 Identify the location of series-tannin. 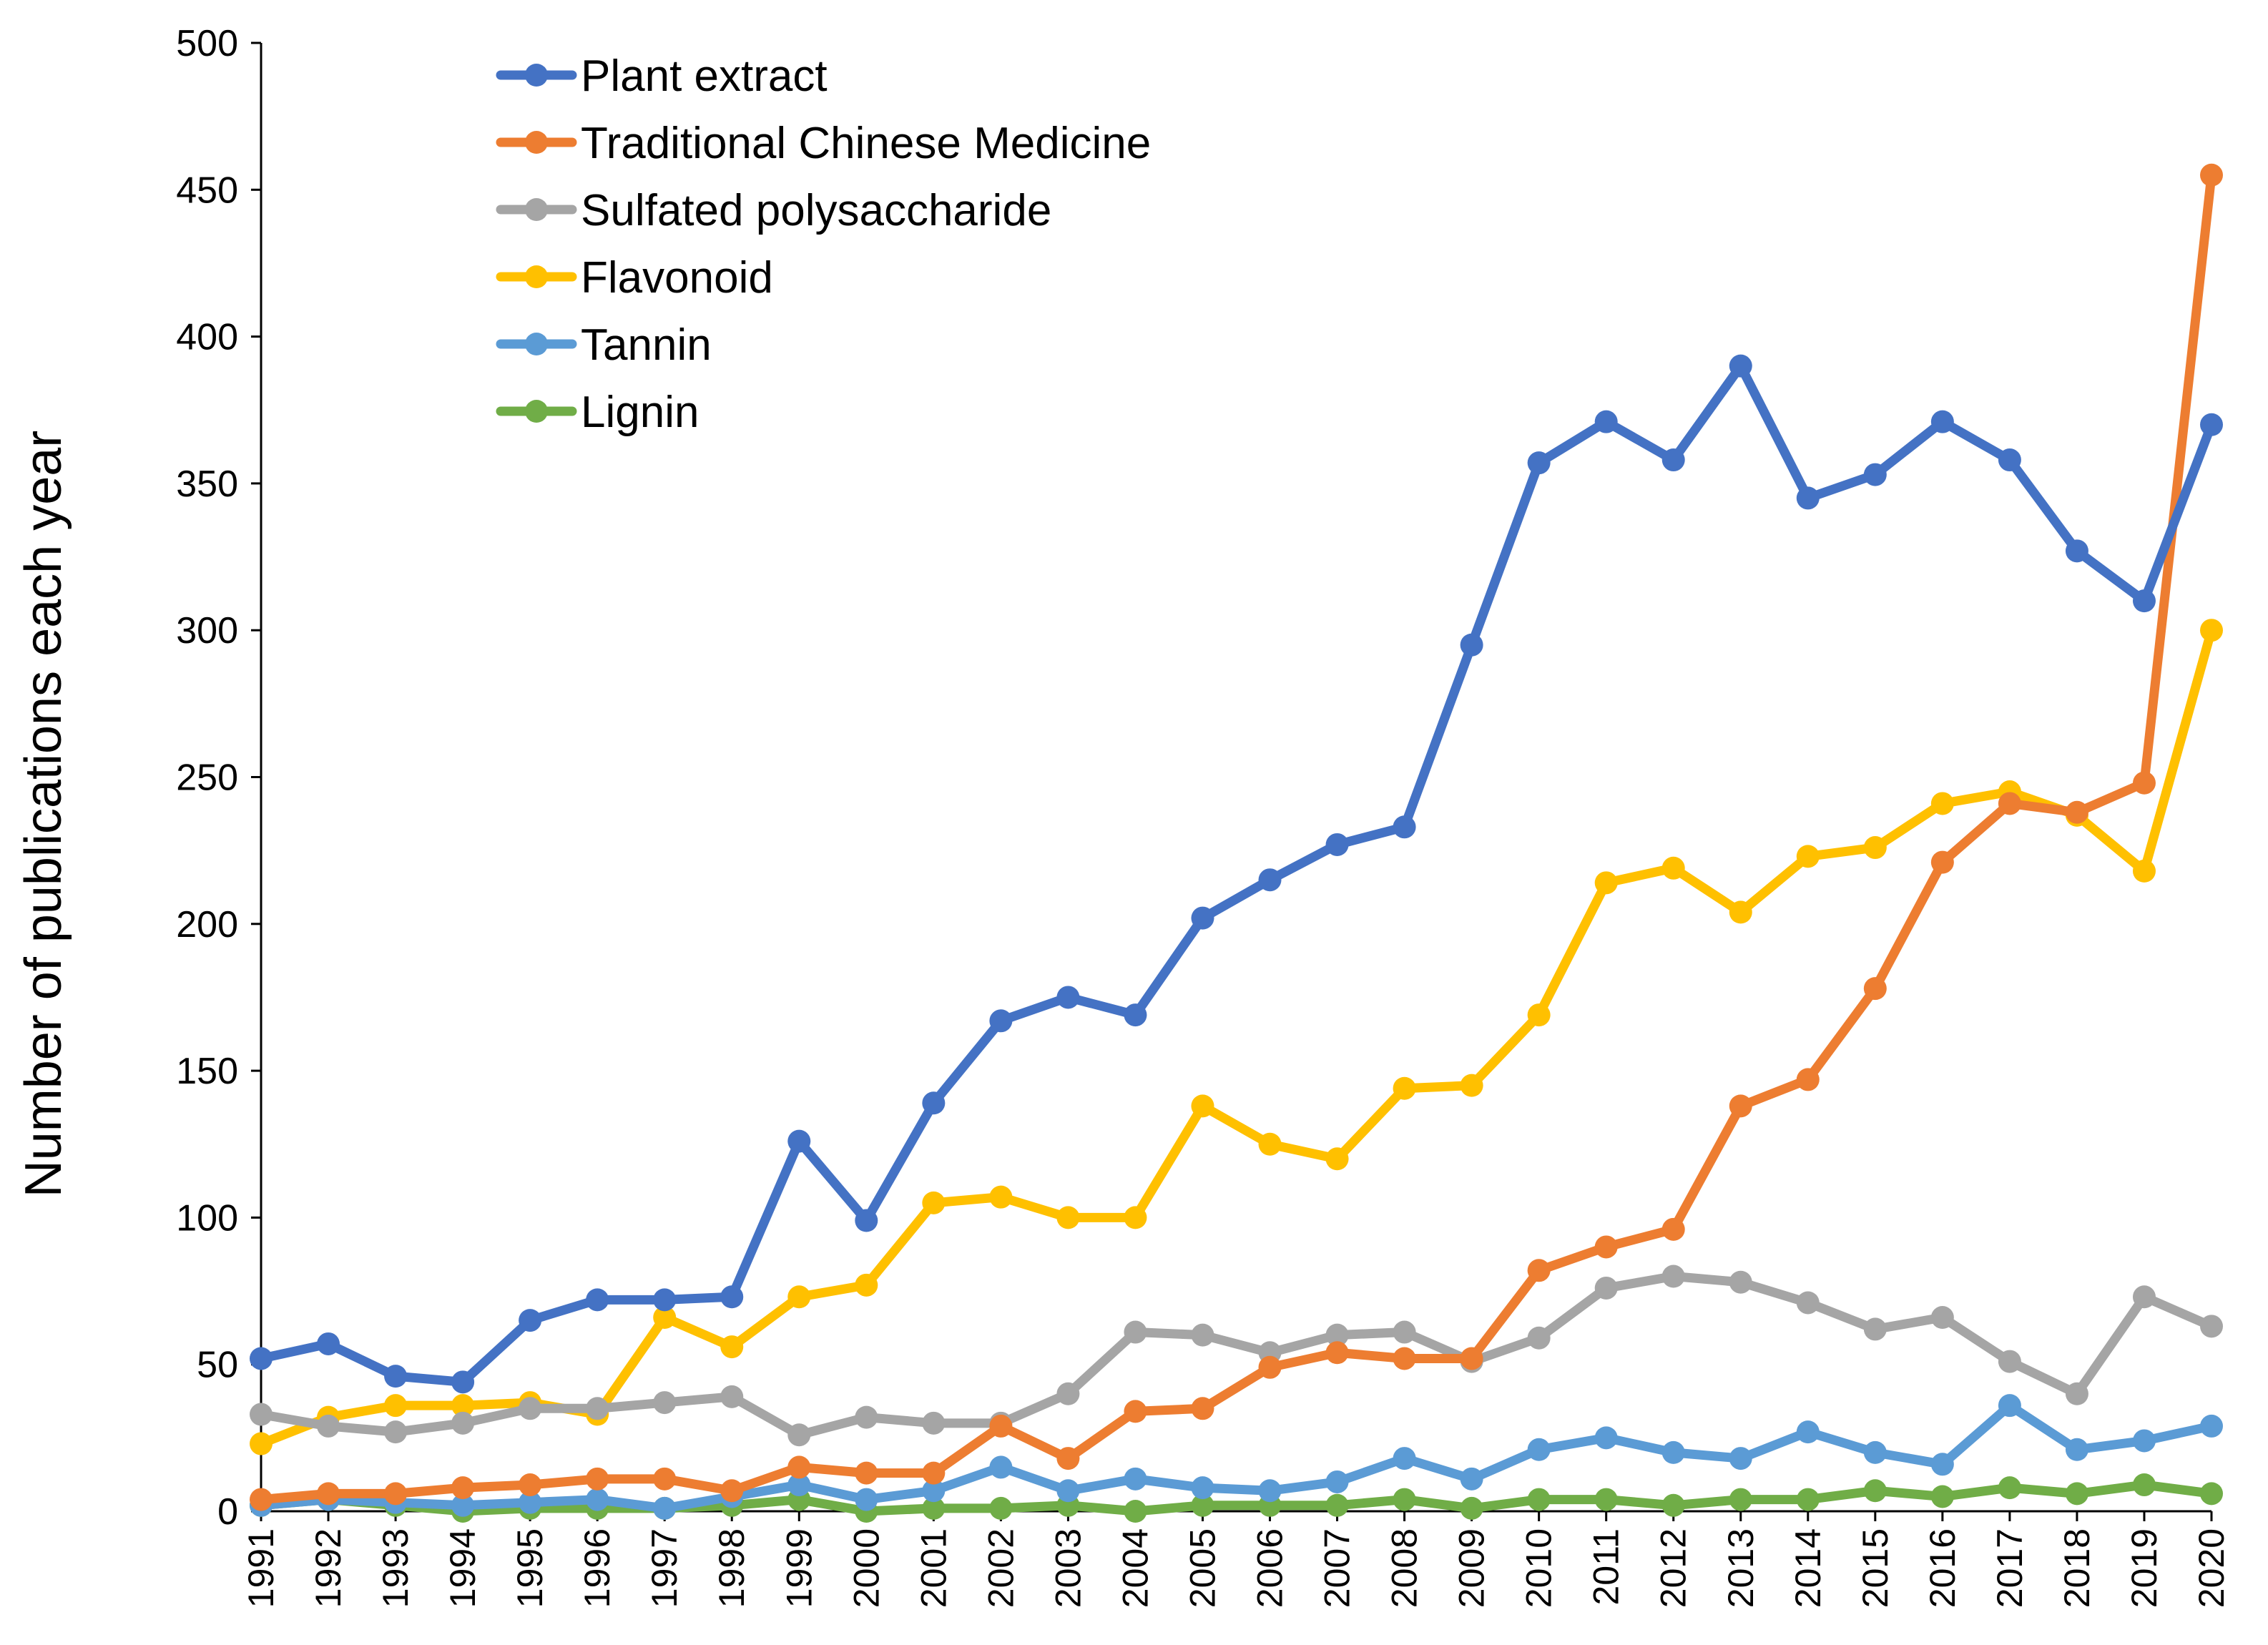
(1236, 1457).